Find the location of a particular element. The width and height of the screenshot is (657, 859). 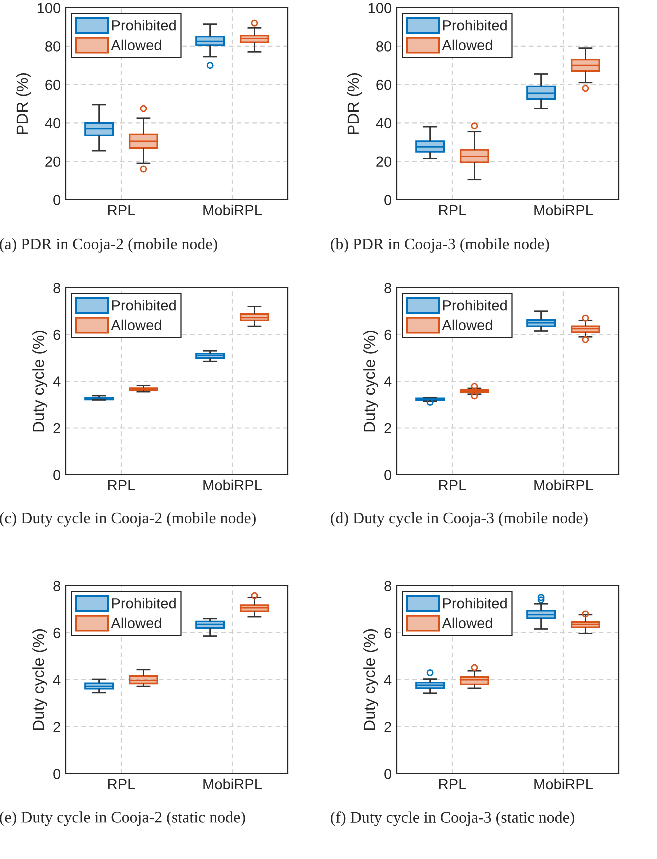

text: (c) Duty cycle in Cooja-2 (mobile node) is located at coordinates (128, 519).